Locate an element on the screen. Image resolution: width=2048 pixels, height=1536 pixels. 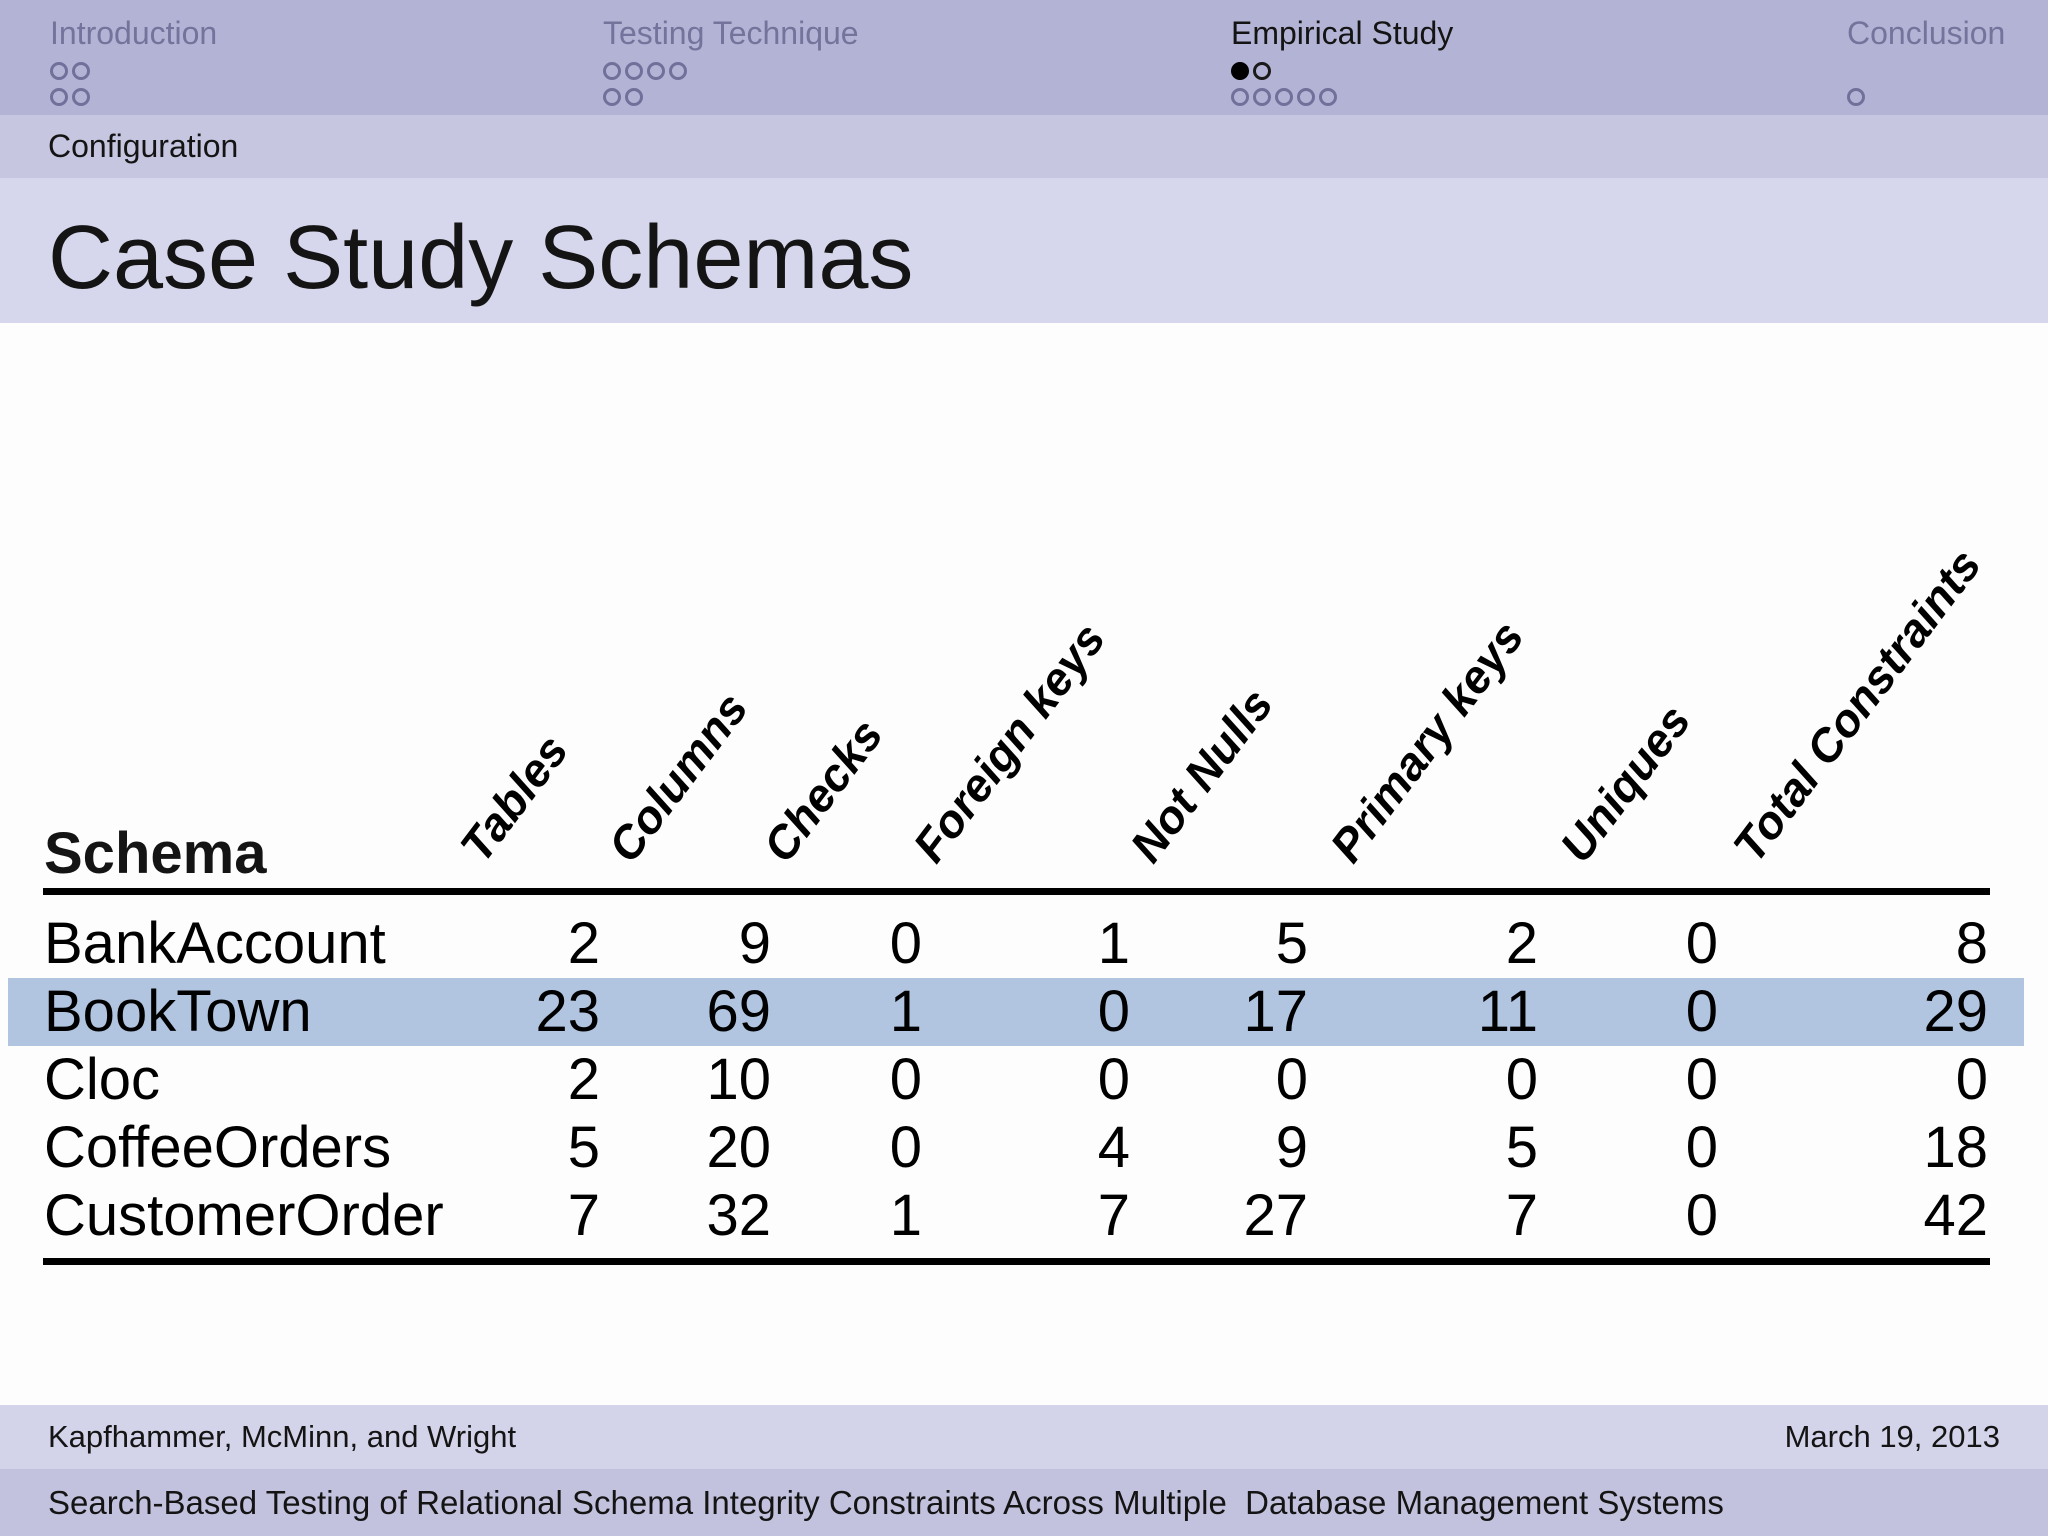
subsection-label: Configuration is located at coordinates (143, 146).